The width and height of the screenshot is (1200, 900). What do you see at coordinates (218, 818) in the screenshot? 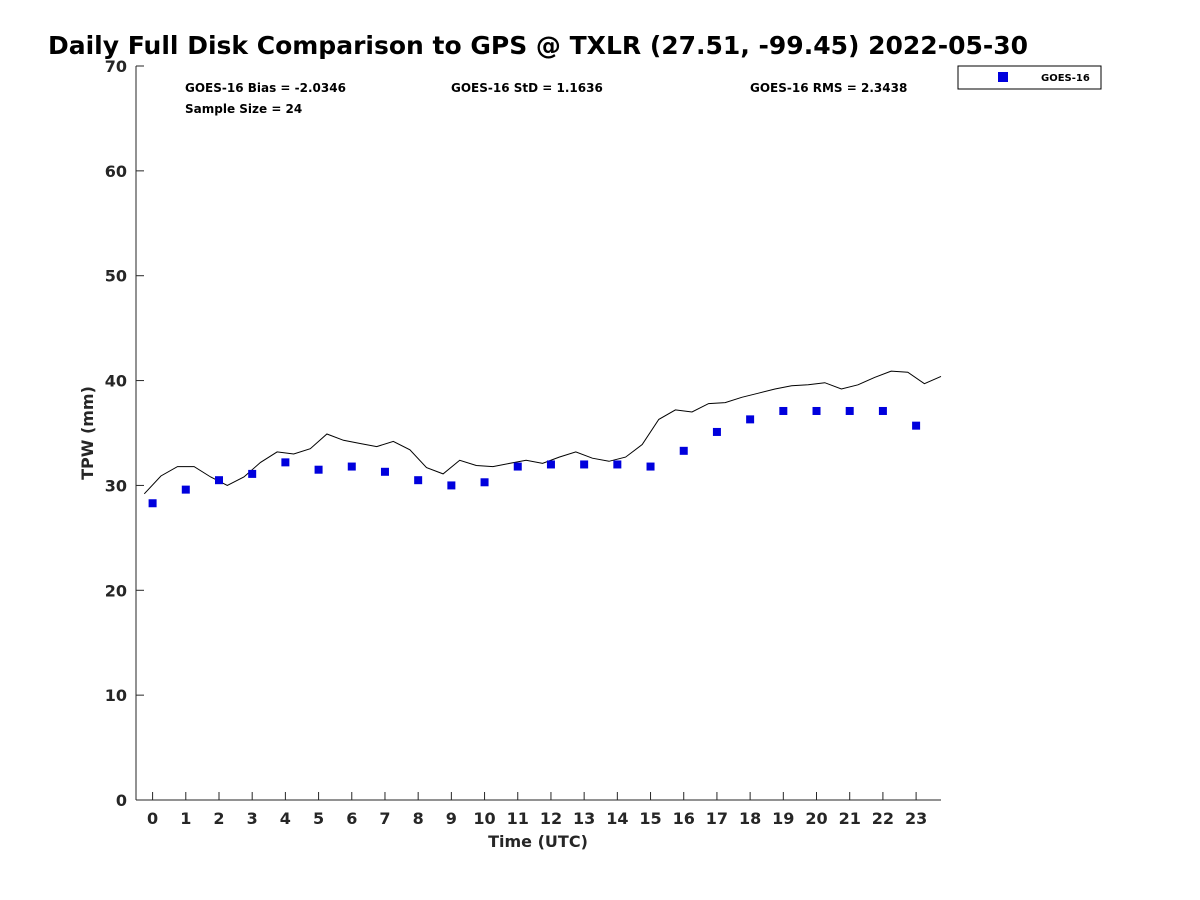
I see `x-tick-label: 2` at bounding box center [218, 818].